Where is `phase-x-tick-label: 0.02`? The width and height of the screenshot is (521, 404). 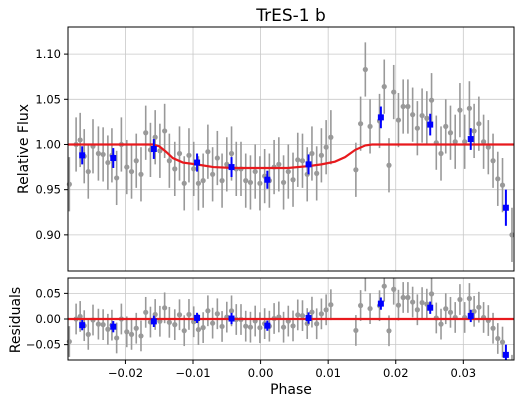
phase-x-tick-label: 0.02 is located at coordinates (396, 373).